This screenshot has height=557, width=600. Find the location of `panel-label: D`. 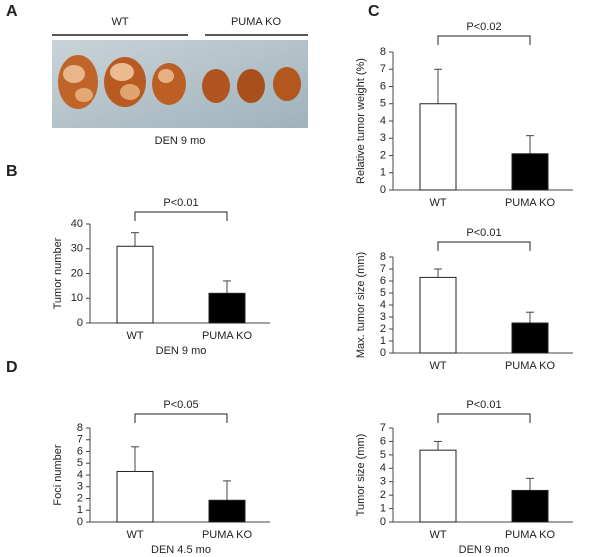

panel-label: D is located at coordinates (12, 367).